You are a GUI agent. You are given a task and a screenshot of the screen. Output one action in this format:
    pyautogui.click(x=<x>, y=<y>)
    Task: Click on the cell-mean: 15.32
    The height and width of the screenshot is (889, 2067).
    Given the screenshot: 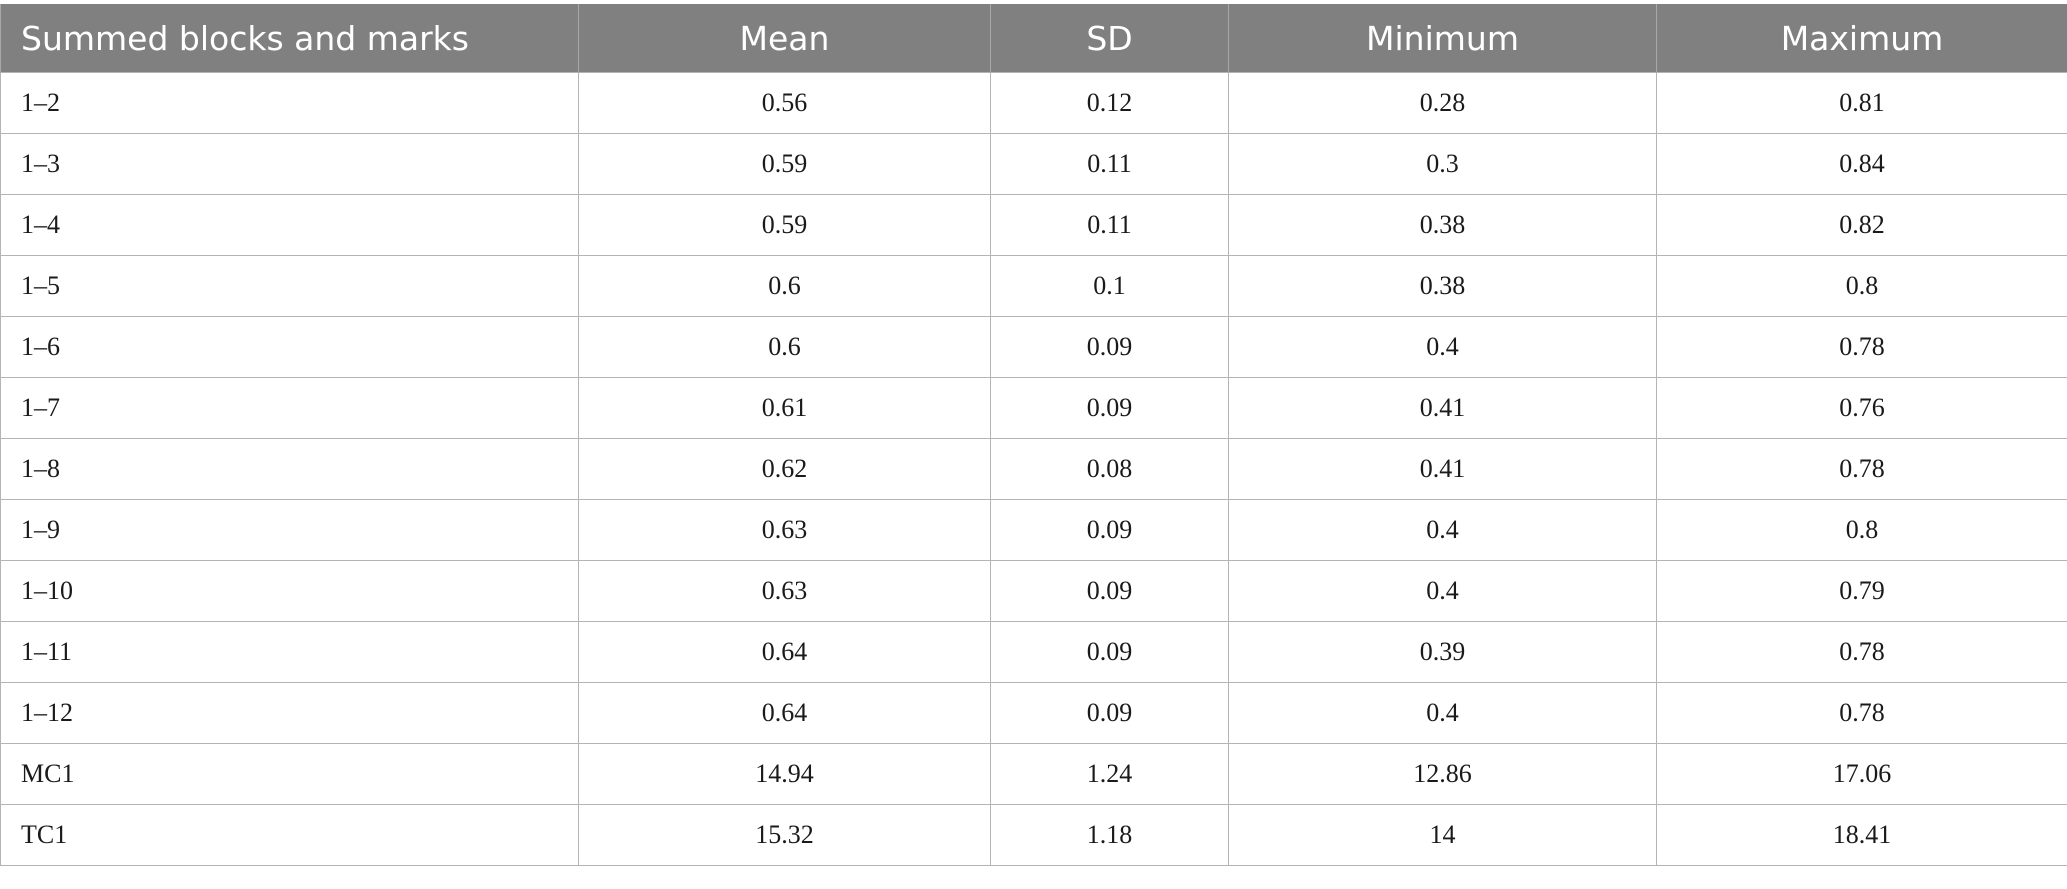 What is the action you would take?
    pyautogui.click(x=784, y=835)
    